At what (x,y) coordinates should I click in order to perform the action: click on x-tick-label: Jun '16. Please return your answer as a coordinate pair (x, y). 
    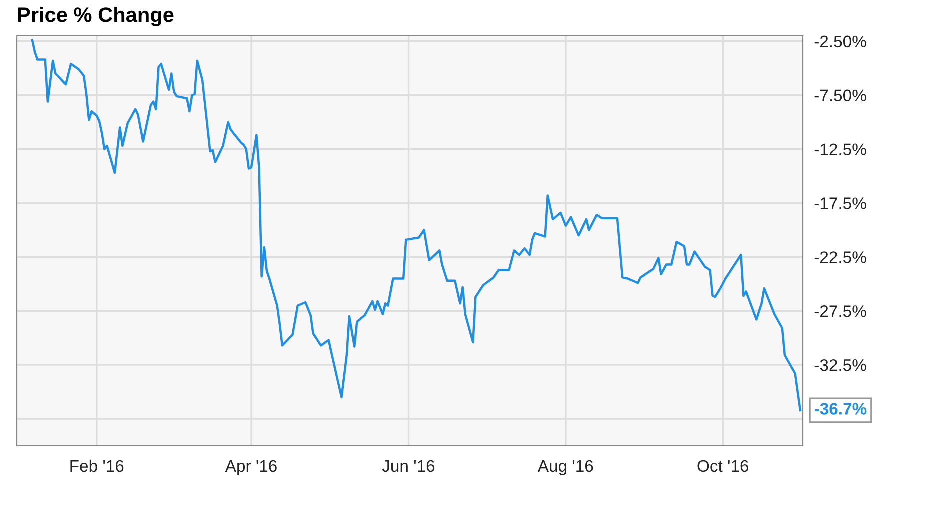
    Looking at the image, I should click on (408, 466).